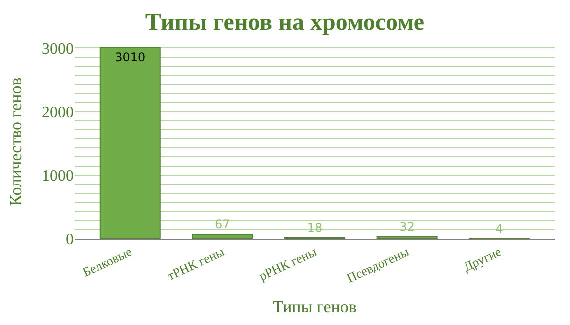 Image resolution: width=570 pixels, height=325 pixels. I want to click on x-tick-label: тРНК гены, so click(196, 264).